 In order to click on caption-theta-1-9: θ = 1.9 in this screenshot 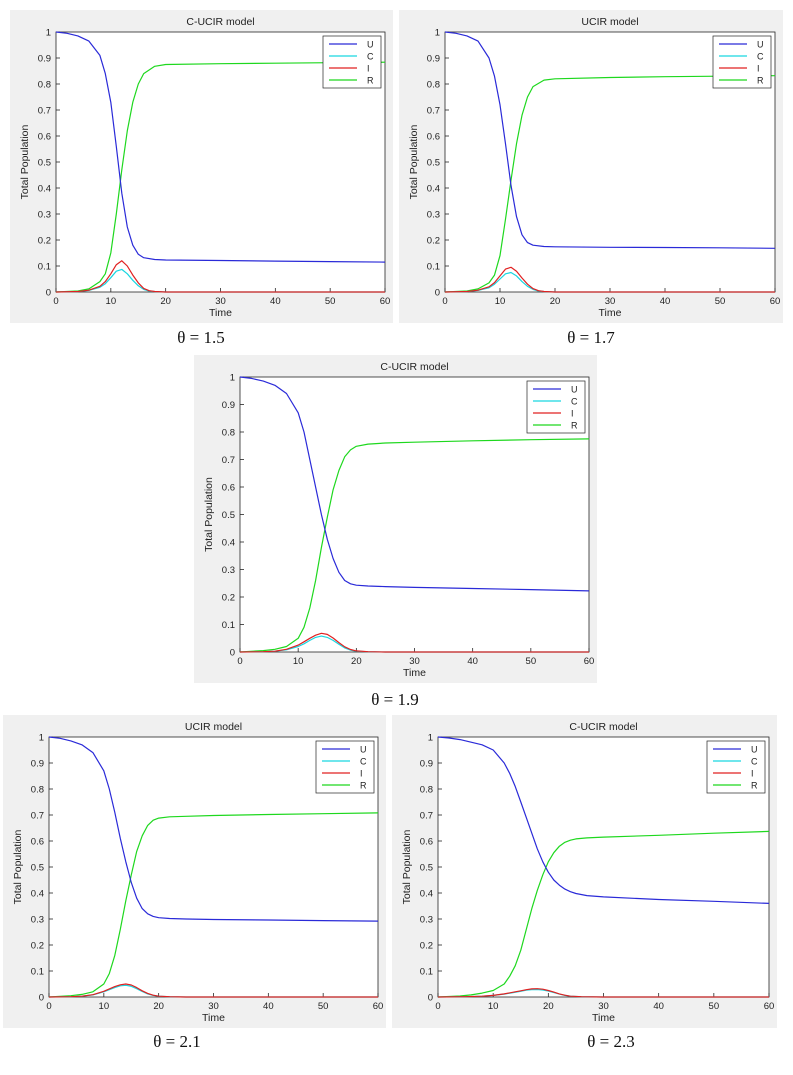, I will do `click(395, 699)`.